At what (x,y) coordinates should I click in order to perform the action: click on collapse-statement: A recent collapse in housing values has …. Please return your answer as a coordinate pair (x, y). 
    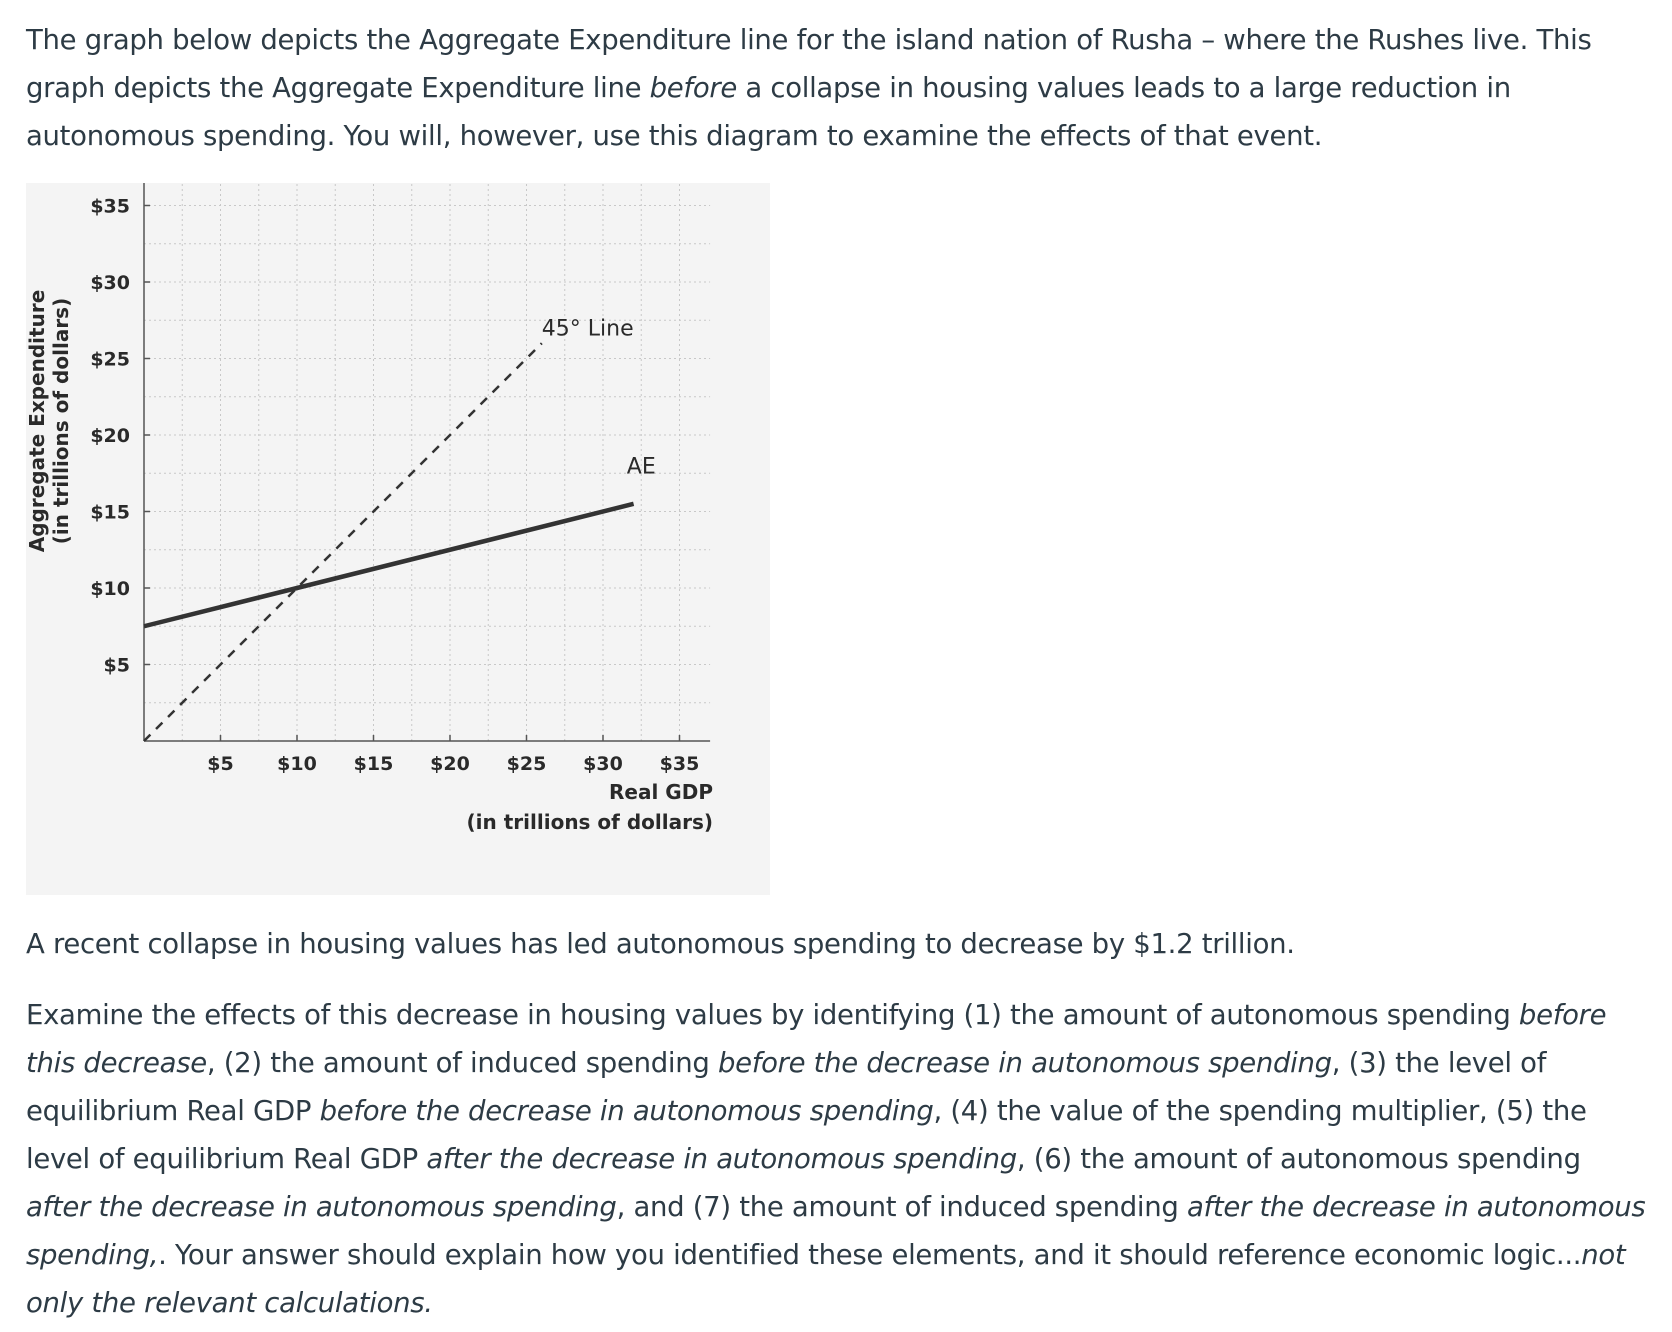
    Looking at the image, I should click on (660, 944).